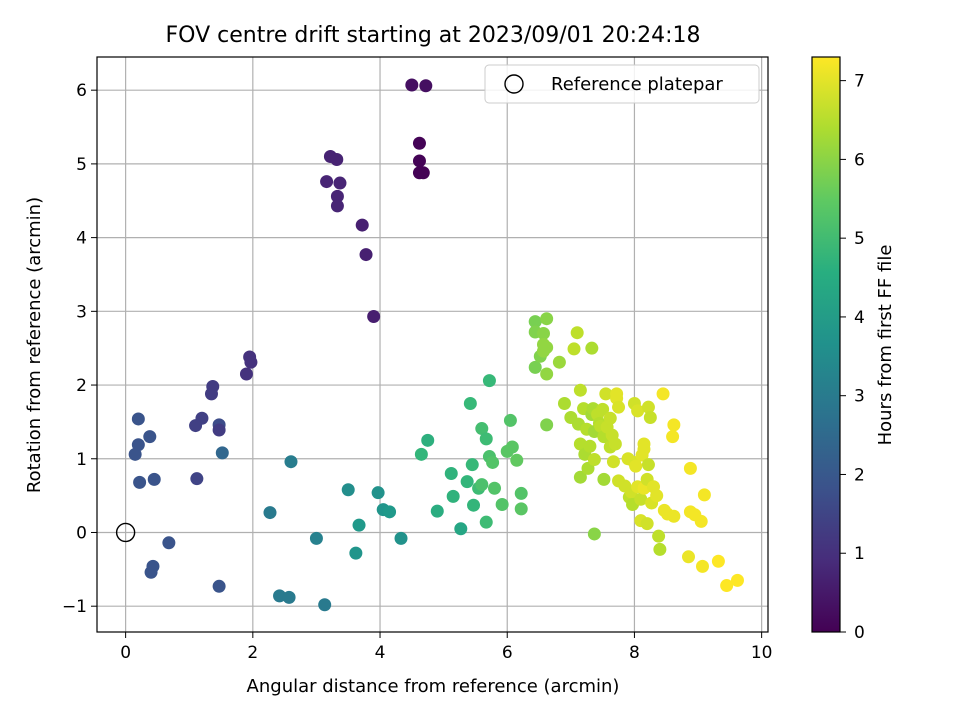 Image resolution: width=960 pixels, height=725 pixels. Describe the element at coordinates (762, 653) in the screenshot. I see `x-tick-label: 10` at that location.